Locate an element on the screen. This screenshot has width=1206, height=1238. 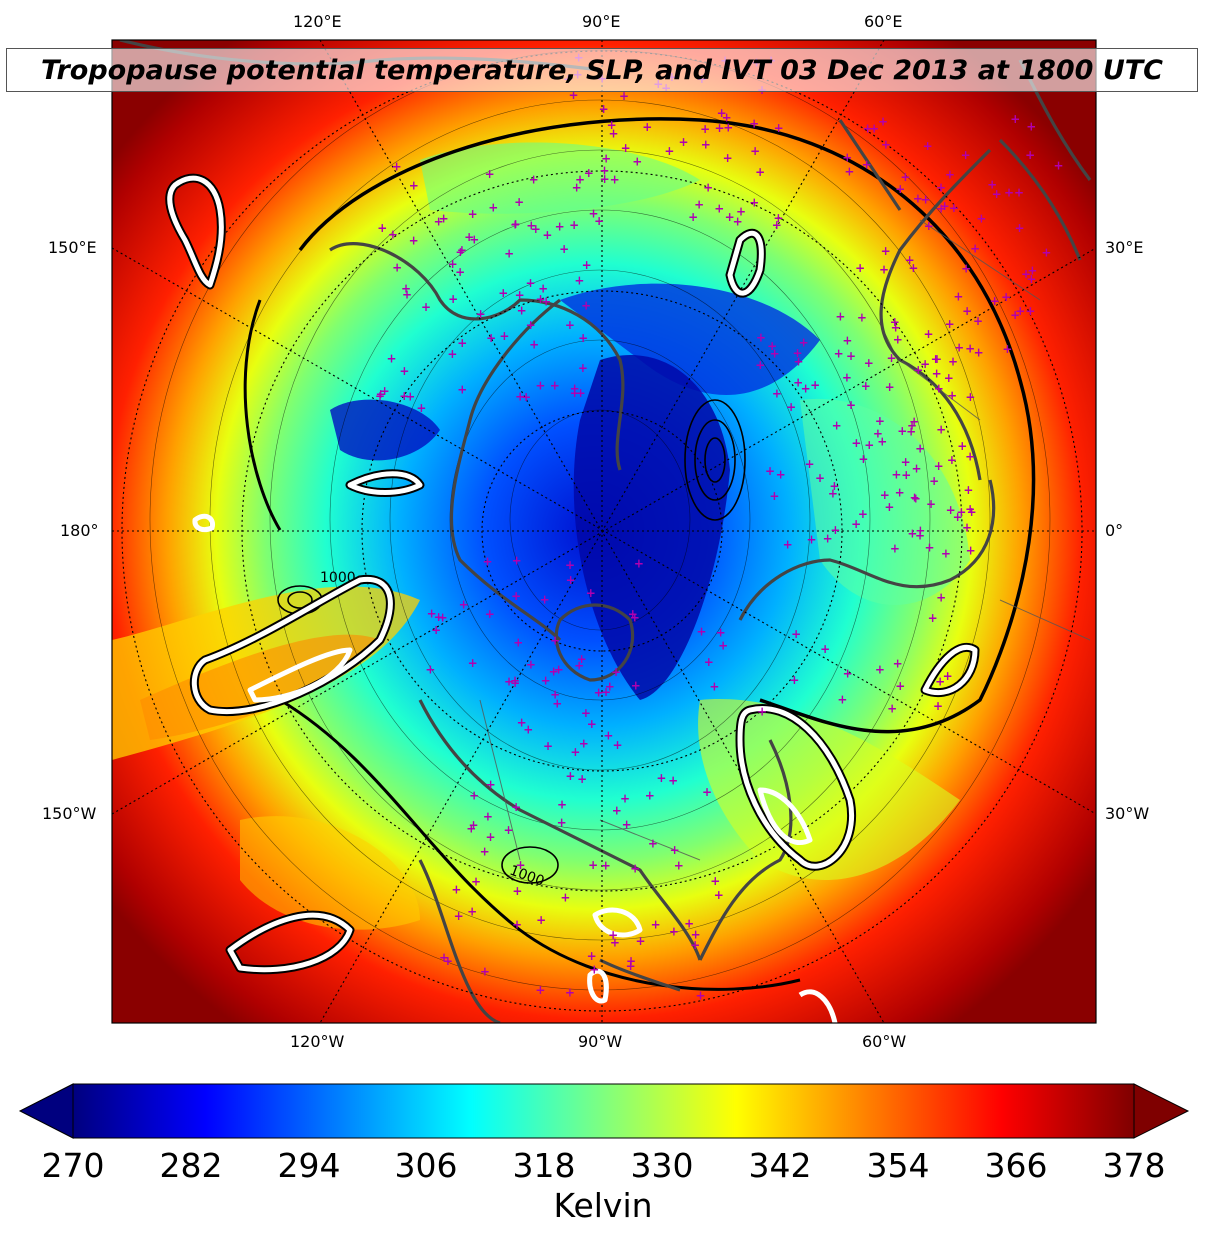
colorbar-tick: 318 is located at coordinates (544, 1165).